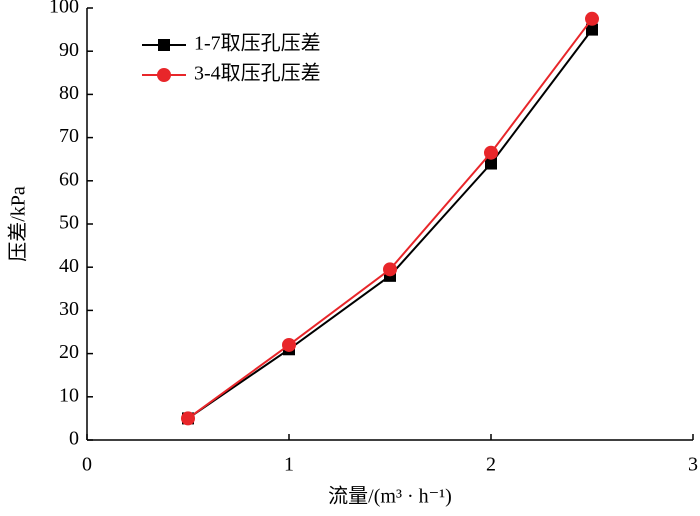  I want to click on y-tick-label: 40, so click(69, 266).